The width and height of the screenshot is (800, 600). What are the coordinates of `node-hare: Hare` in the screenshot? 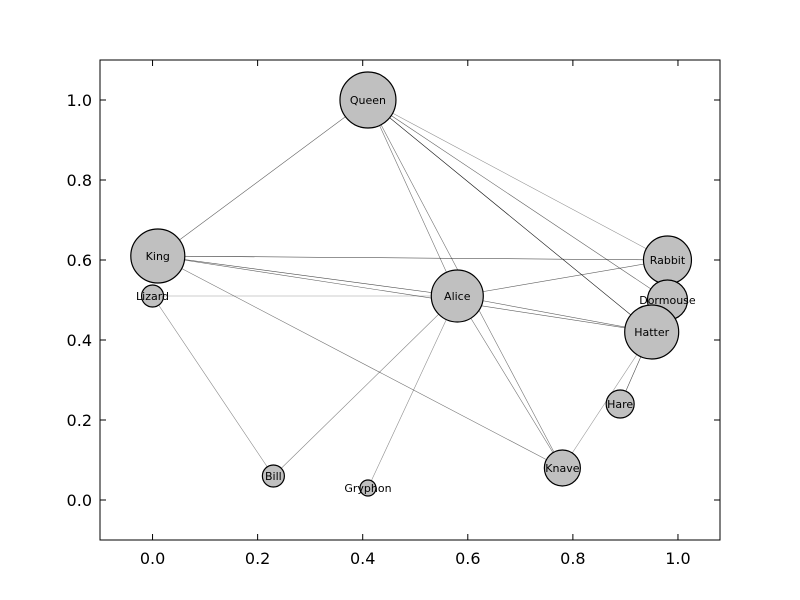 It's located at (620, 404).